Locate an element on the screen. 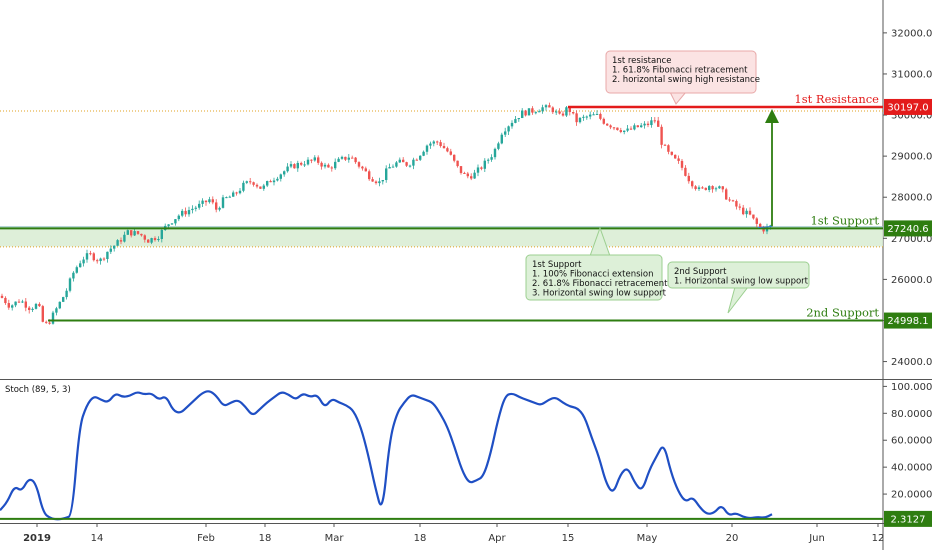 This screenshot has height=550, width=932. support2-note-box is located at coordinates (738, 275).